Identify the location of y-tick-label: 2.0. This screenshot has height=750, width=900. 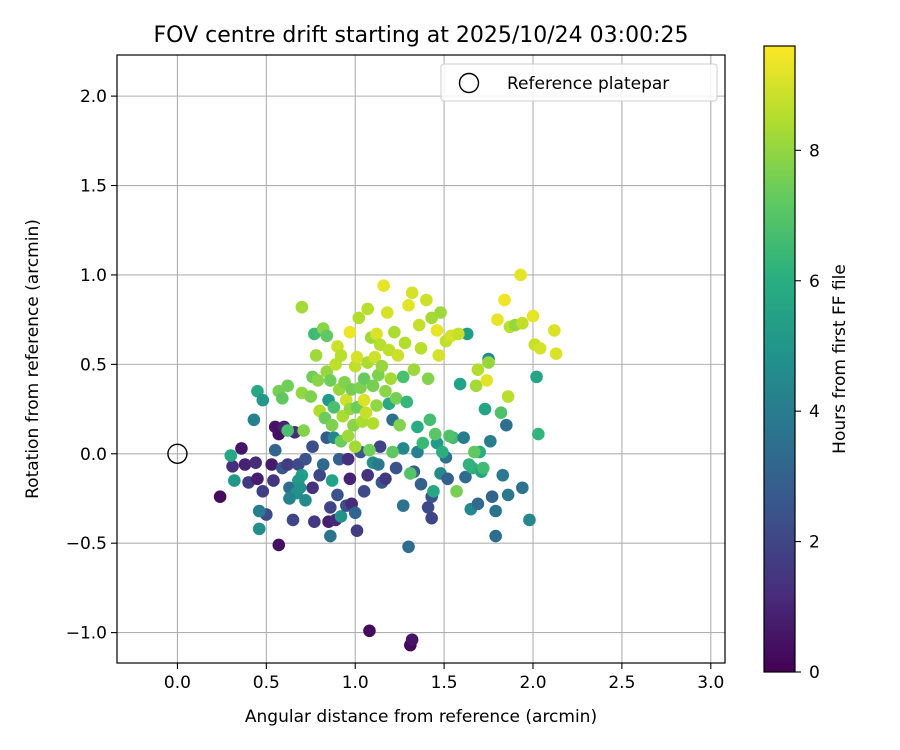
(93, 97).